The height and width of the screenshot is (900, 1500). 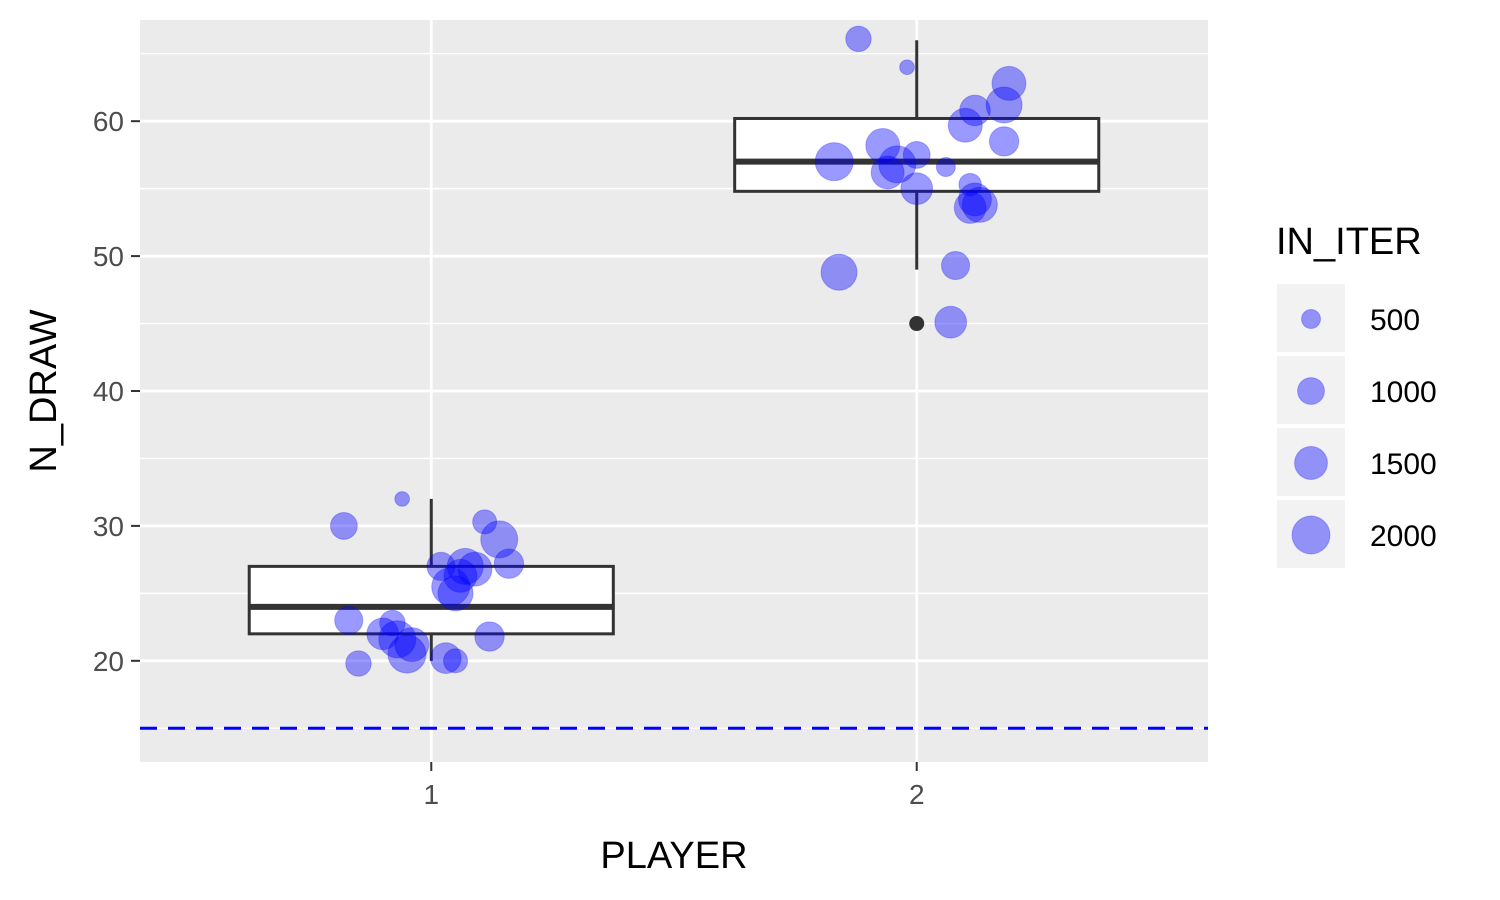 I want to click on y-tick-label: 50, so click(x=108, y=256).